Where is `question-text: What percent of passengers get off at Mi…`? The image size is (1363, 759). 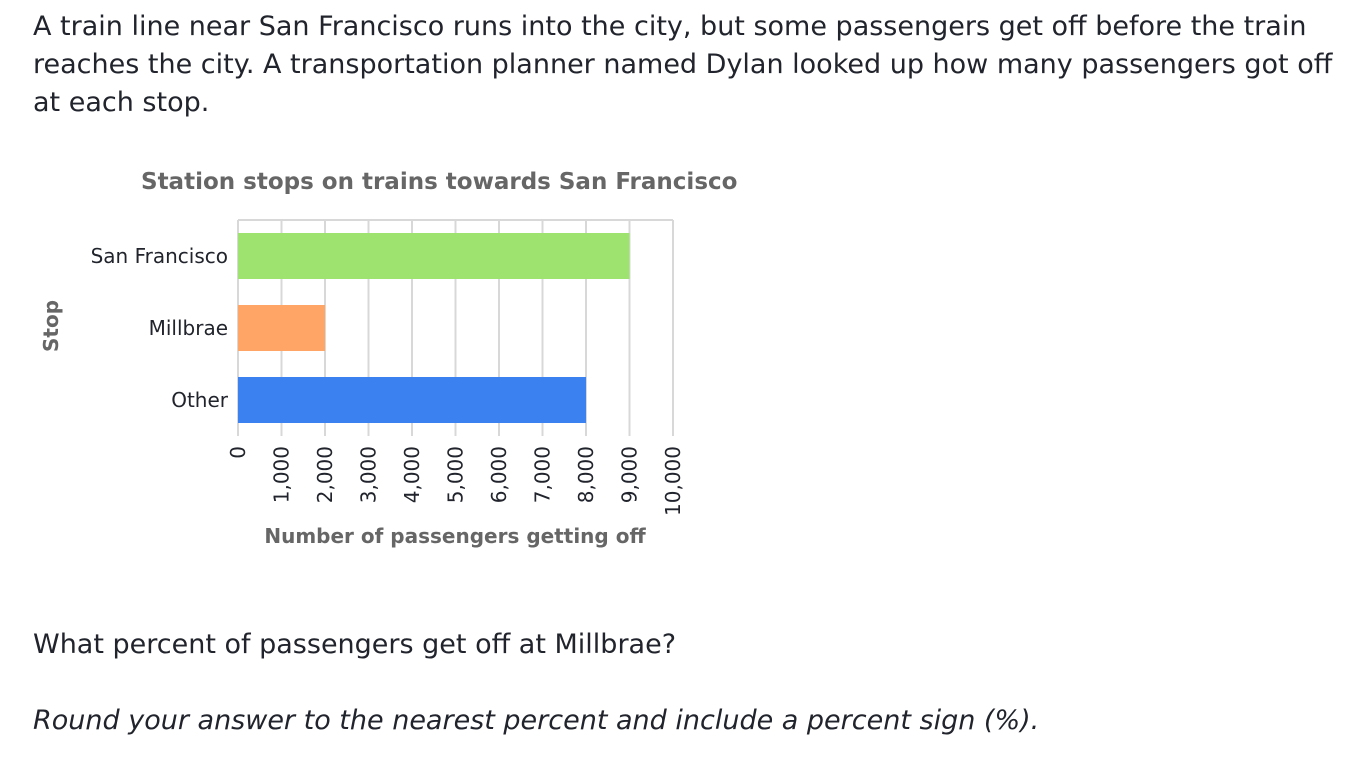
question-text: What percent of passengers get off at Mi… is located at coordinates (355, 644).